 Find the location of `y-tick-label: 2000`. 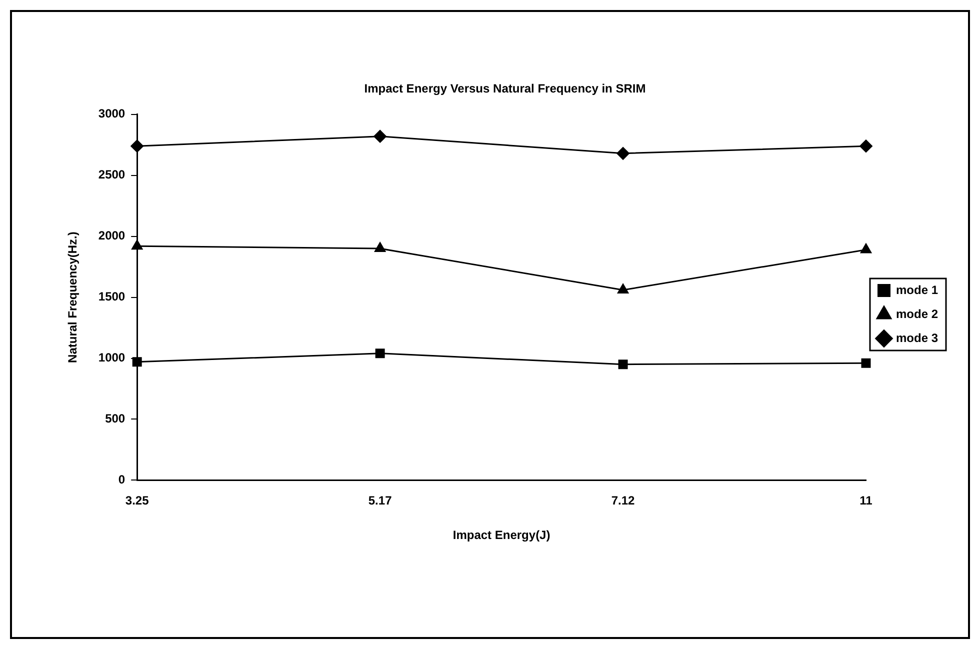

y-tick-label: 2000 is located at coordinates (112, 235).